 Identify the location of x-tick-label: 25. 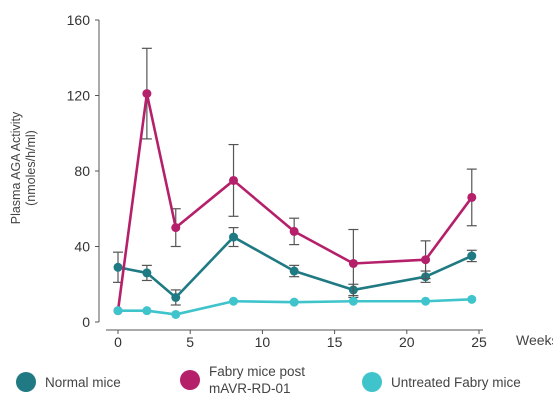
(479, 342).